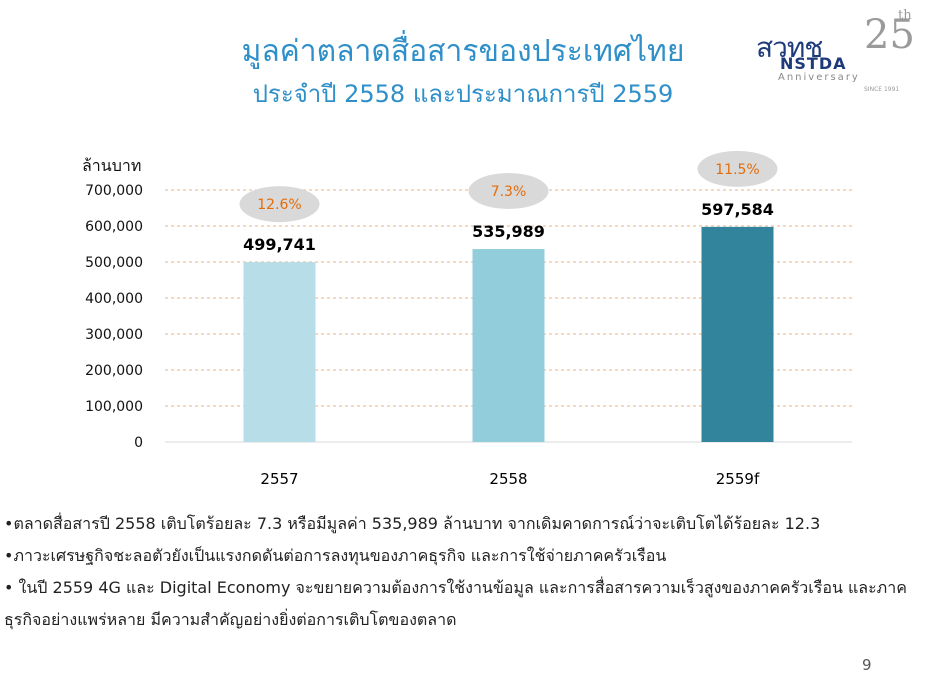  I want to click on x-tick-label: 2558, so click(508, 479).